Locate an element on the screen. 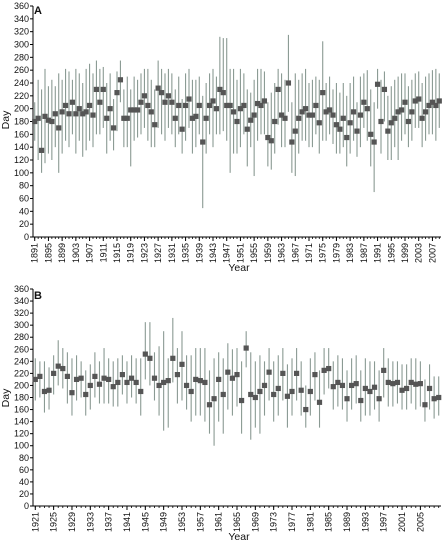 The image size is (445, 545). y-tick-label-b: 360 is located at coordinates (21, 289).